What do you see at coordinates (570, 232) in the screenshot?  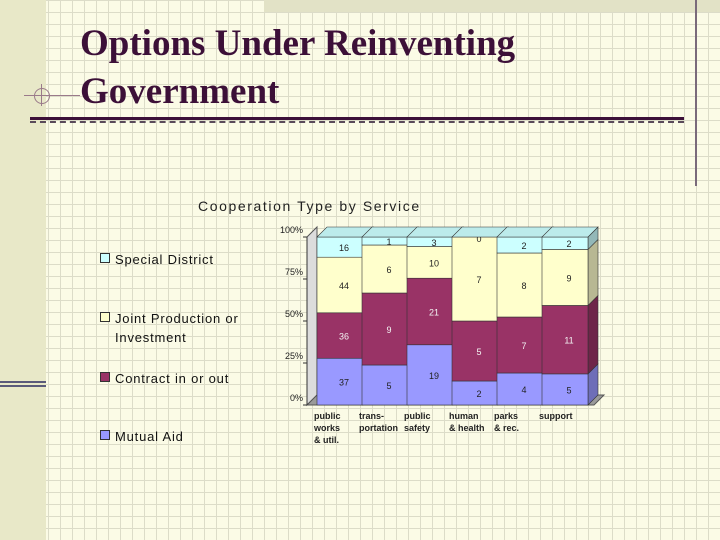 I see `bar-top-face` at bounding box center [570, 232].